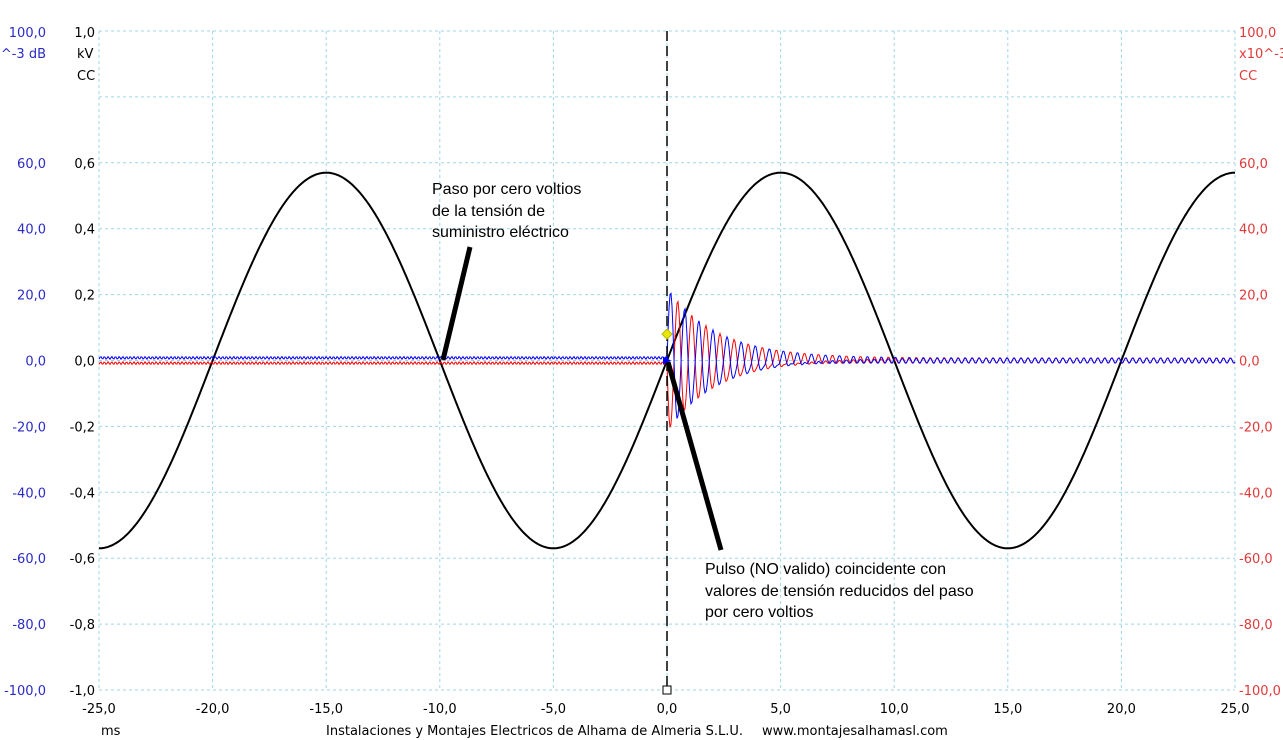 The width and height of the screenshot is (1283, 740). I want to click on annotation-arrow-zero-cross, so click(456, 303).